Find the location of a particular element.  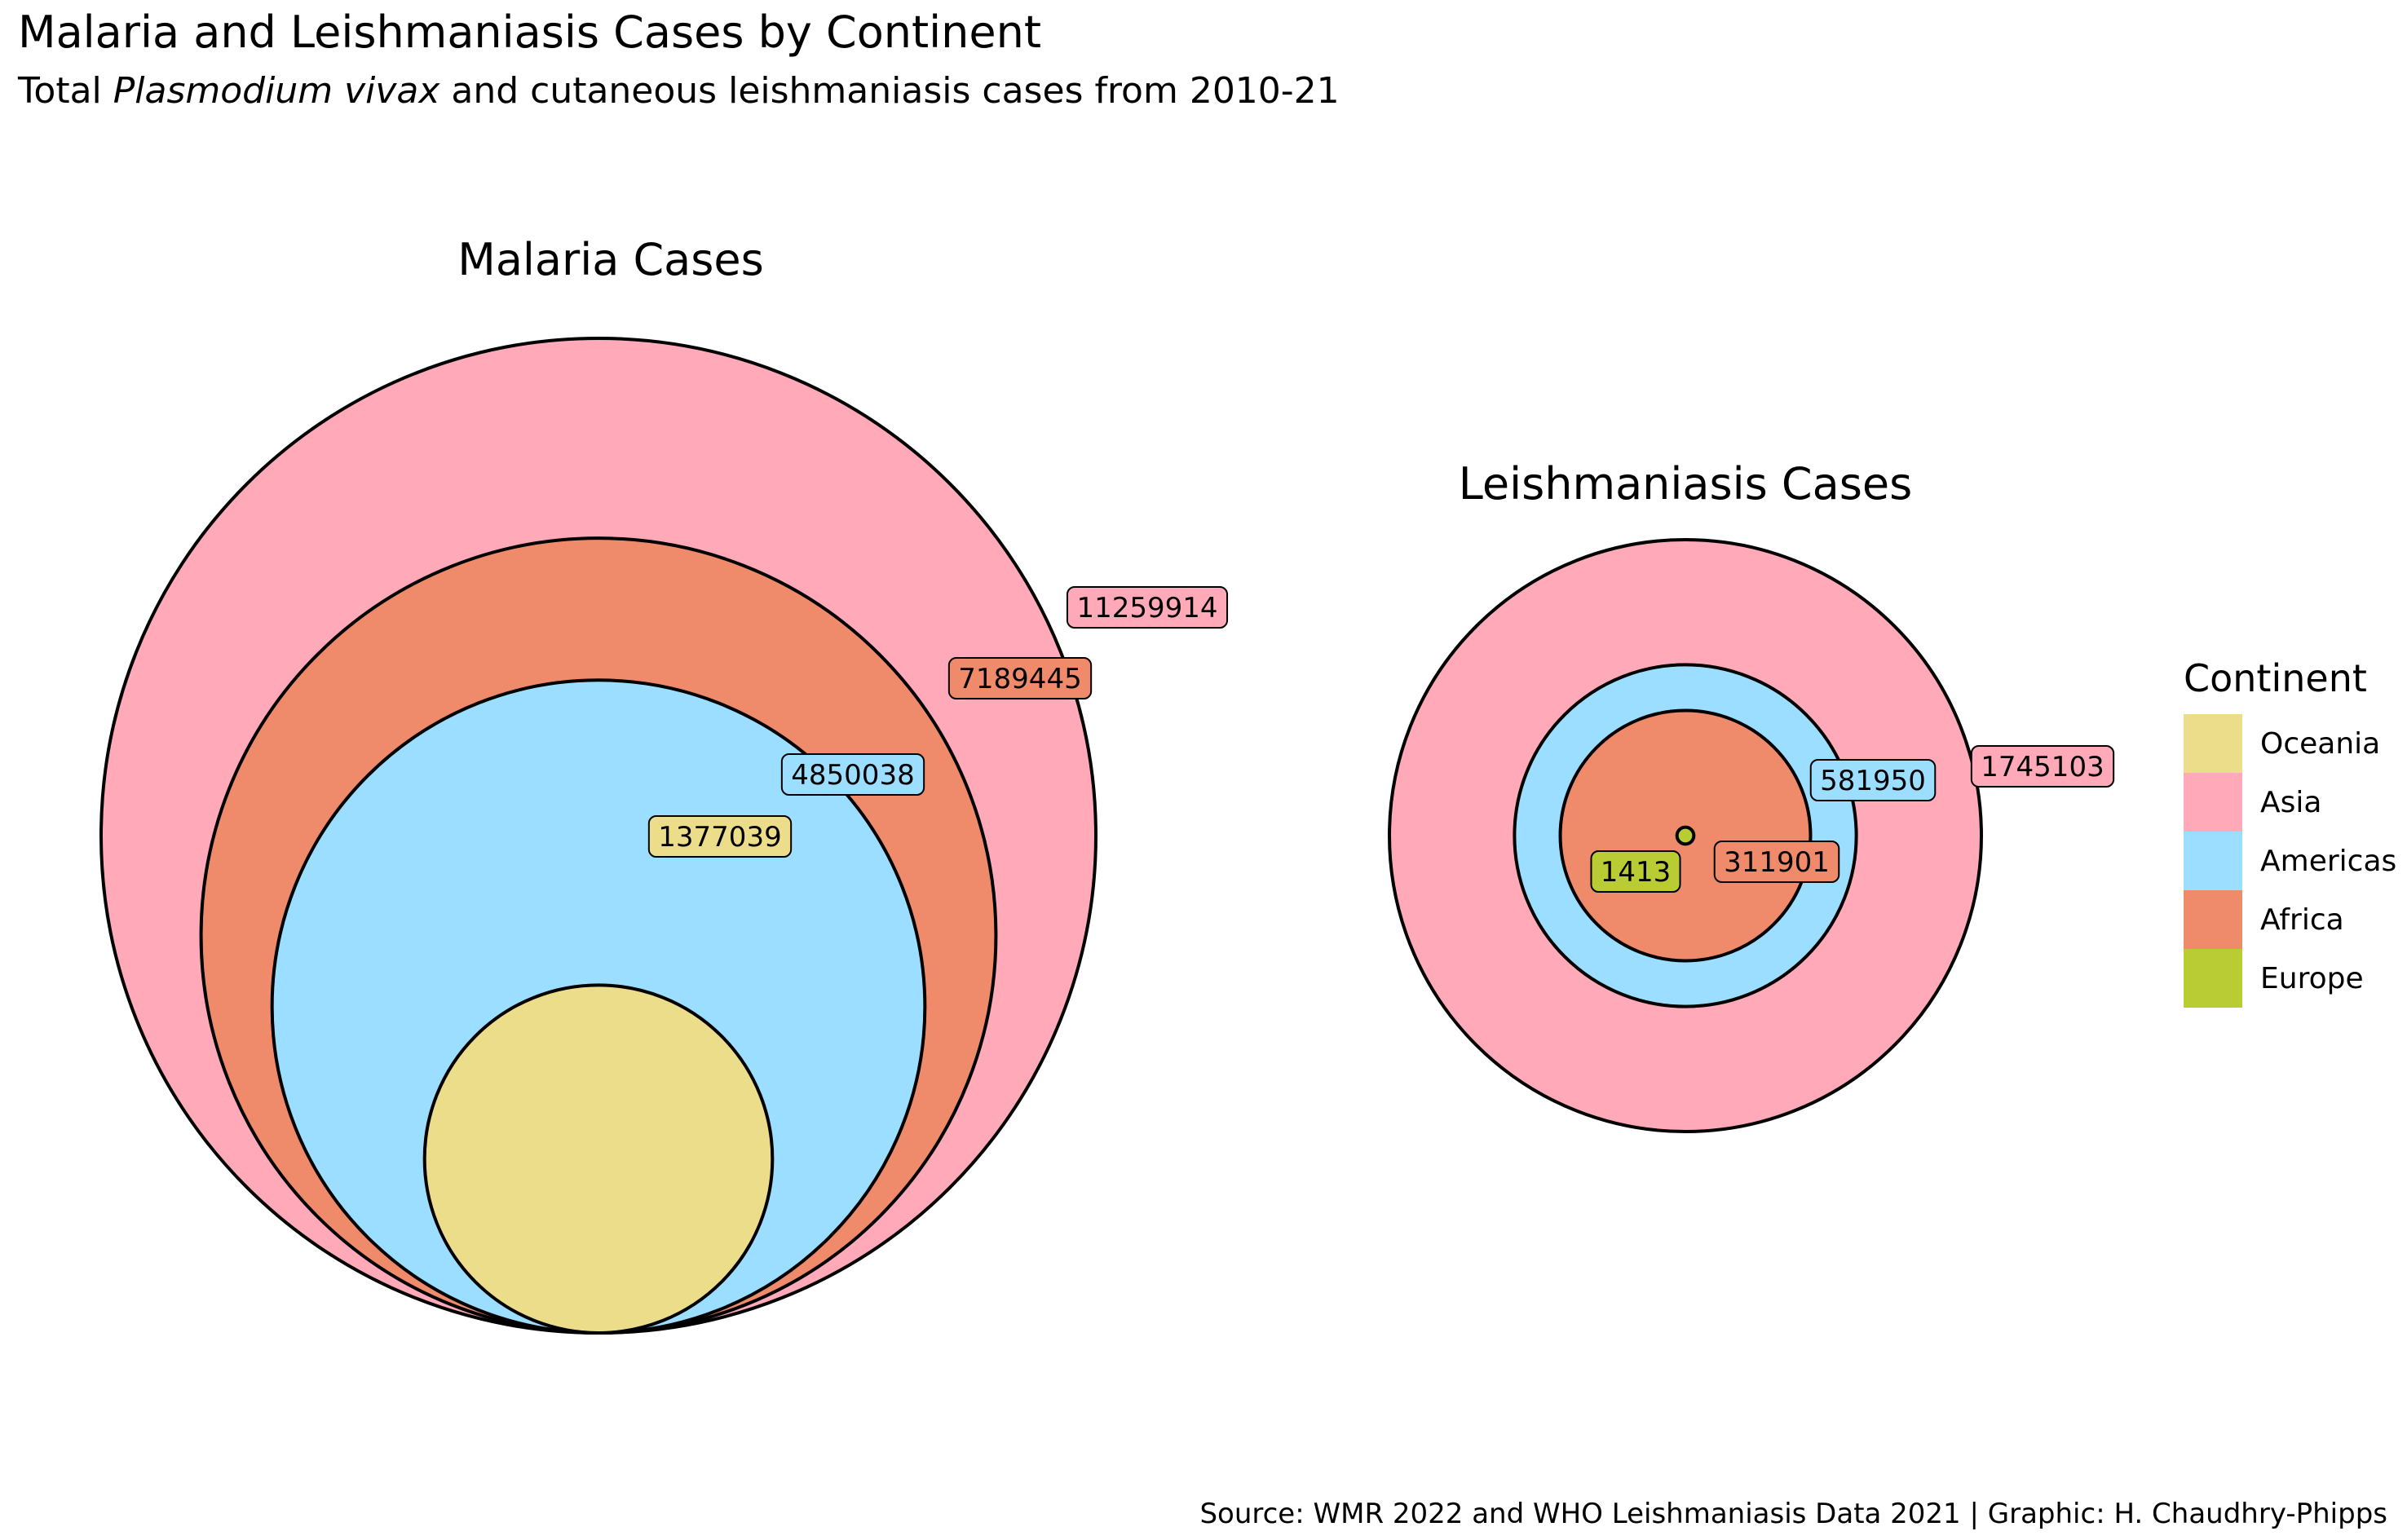

malaria-value-label-asia: 11259914 is located at coordinates (1147, 608).